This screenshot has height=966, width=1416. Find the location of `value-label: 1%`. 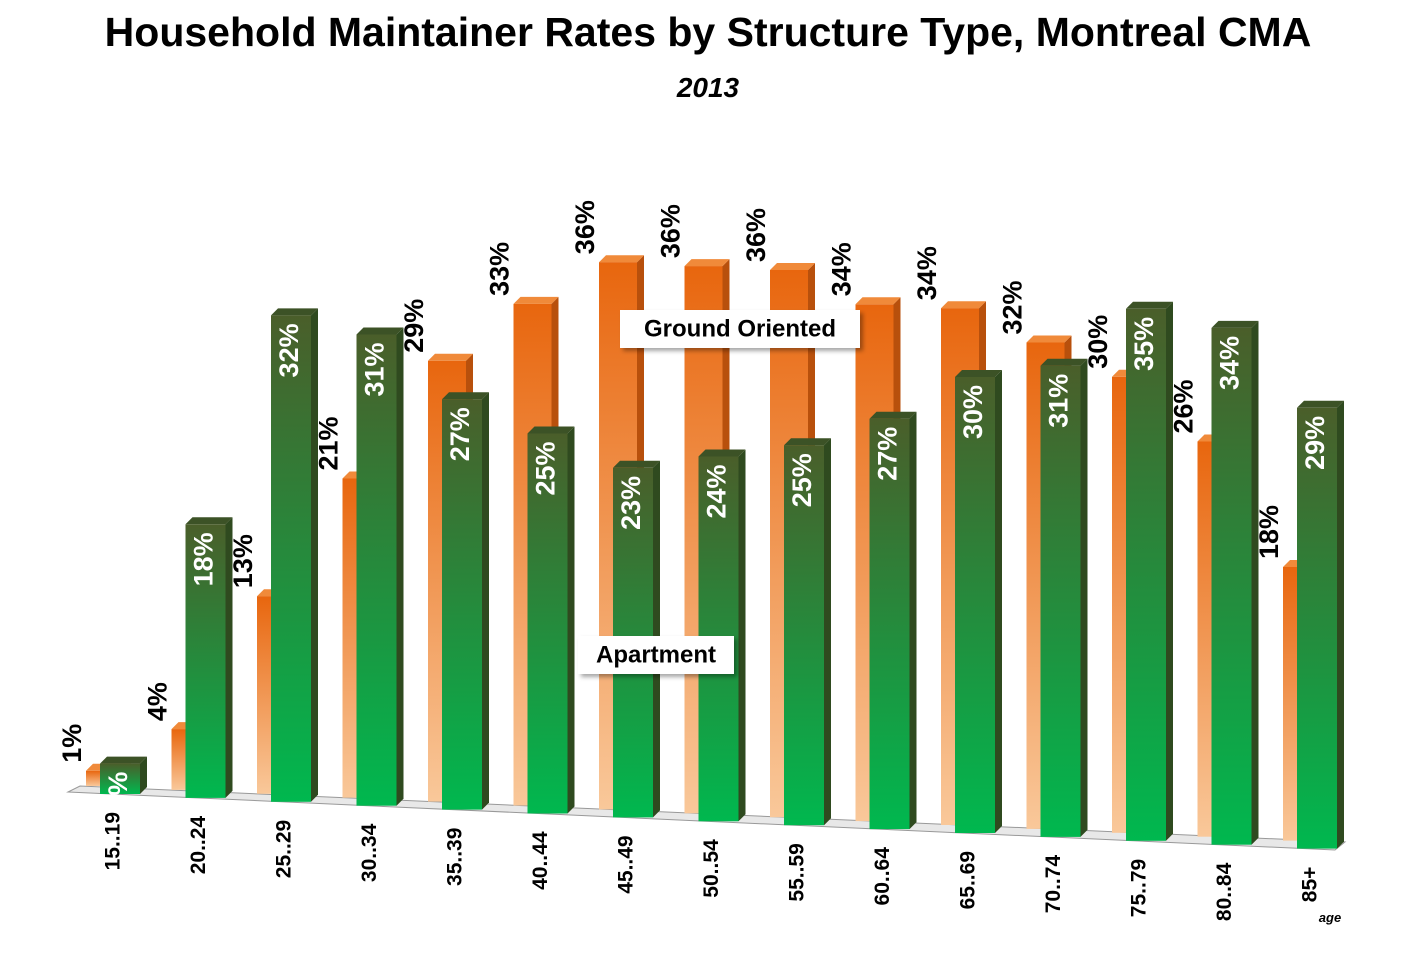

value-label: 1% is located at coordinates (72, 743).